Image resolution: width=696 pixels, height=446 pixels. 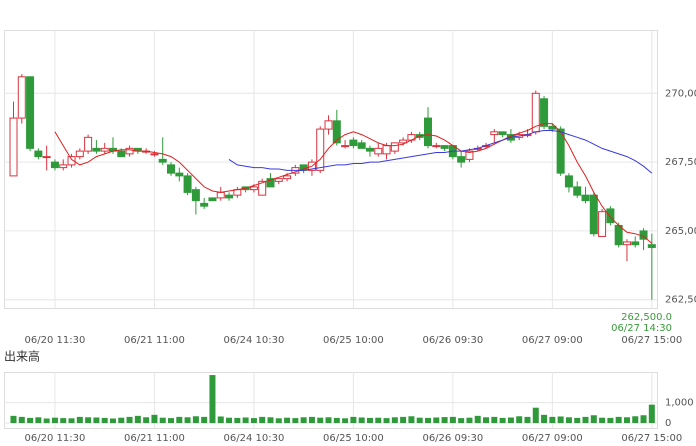 What do you see at coordinates (552, 340) in the screenshot?
I see `x-tick-label: 06/27 09:00` at bounding box center [552, 340].